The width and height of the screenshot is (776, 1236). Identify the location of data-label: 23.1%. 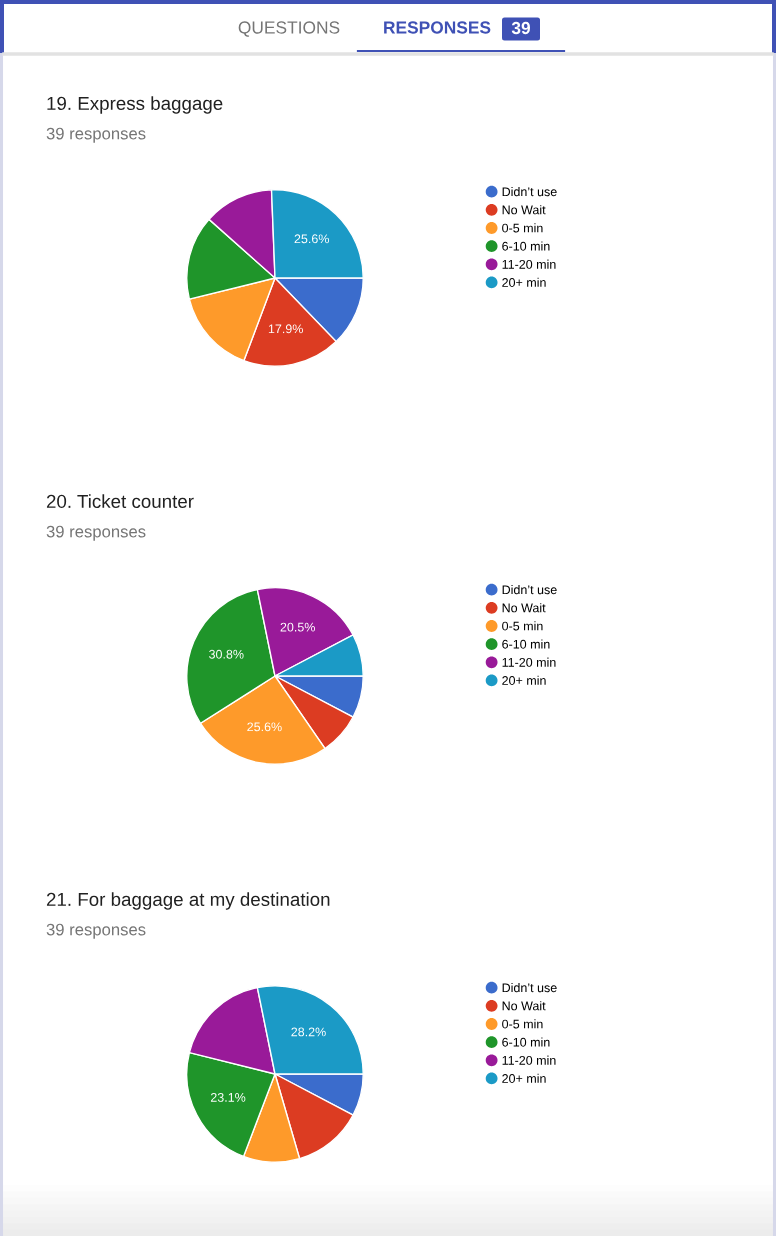
(228, 1097).